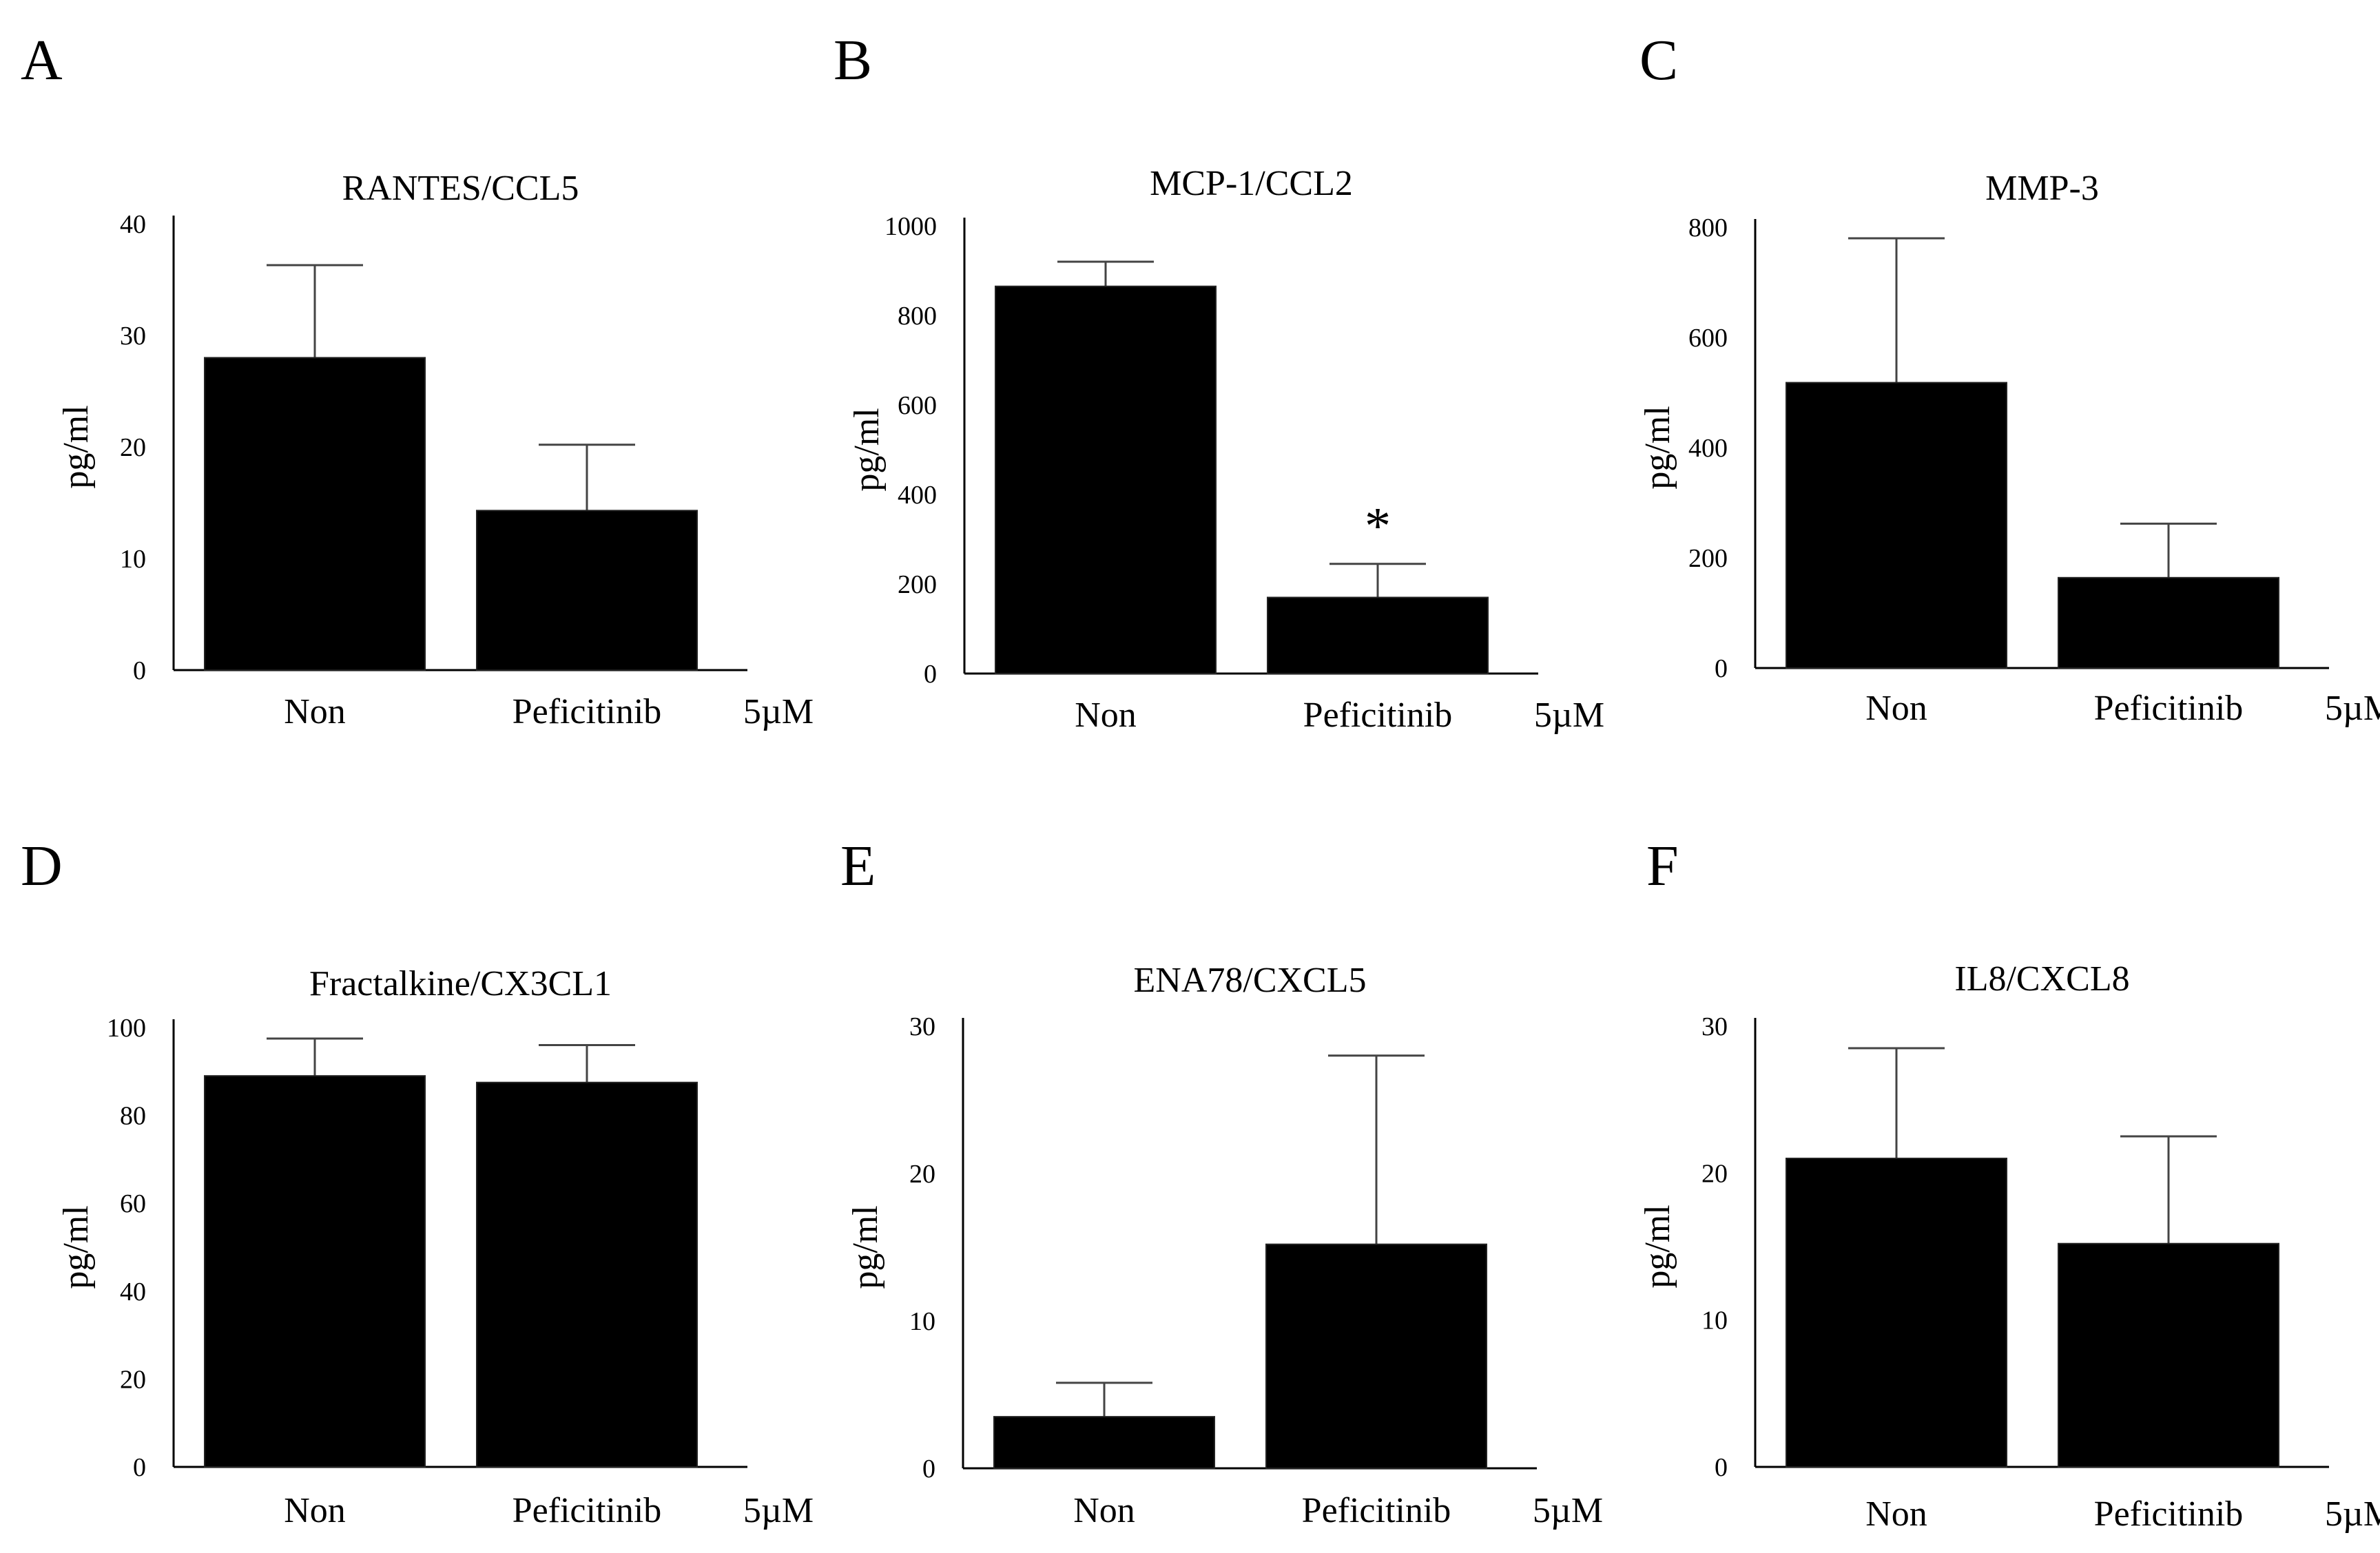 The image size is (2380, 1553). Describe the element at coordinates (2042, 979) in the screenshot. I see `chart-title: IL8/CXCL8` at that location.